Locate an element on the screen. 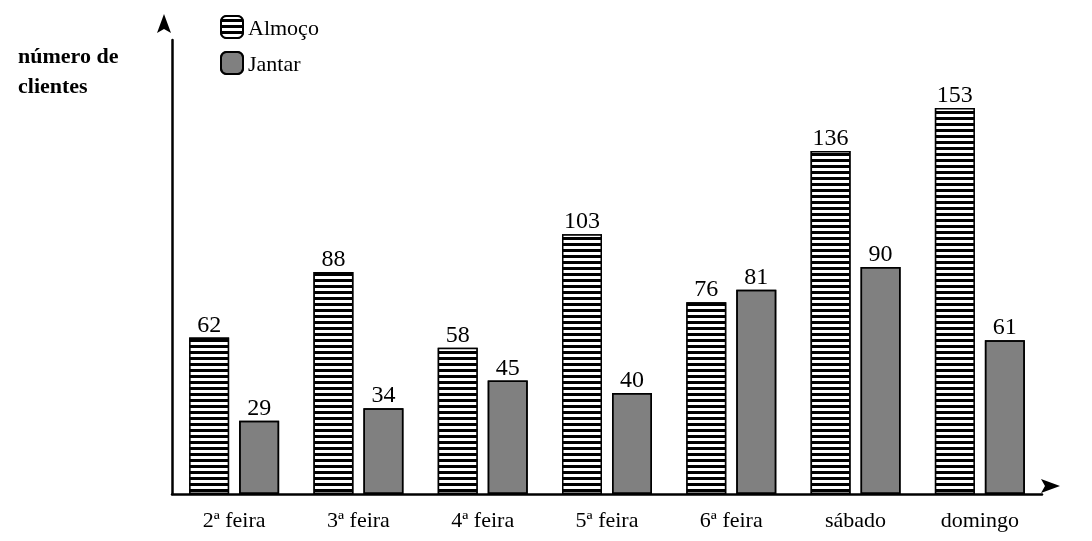  legend-label: Almoço is located at coordinates (283, 27).